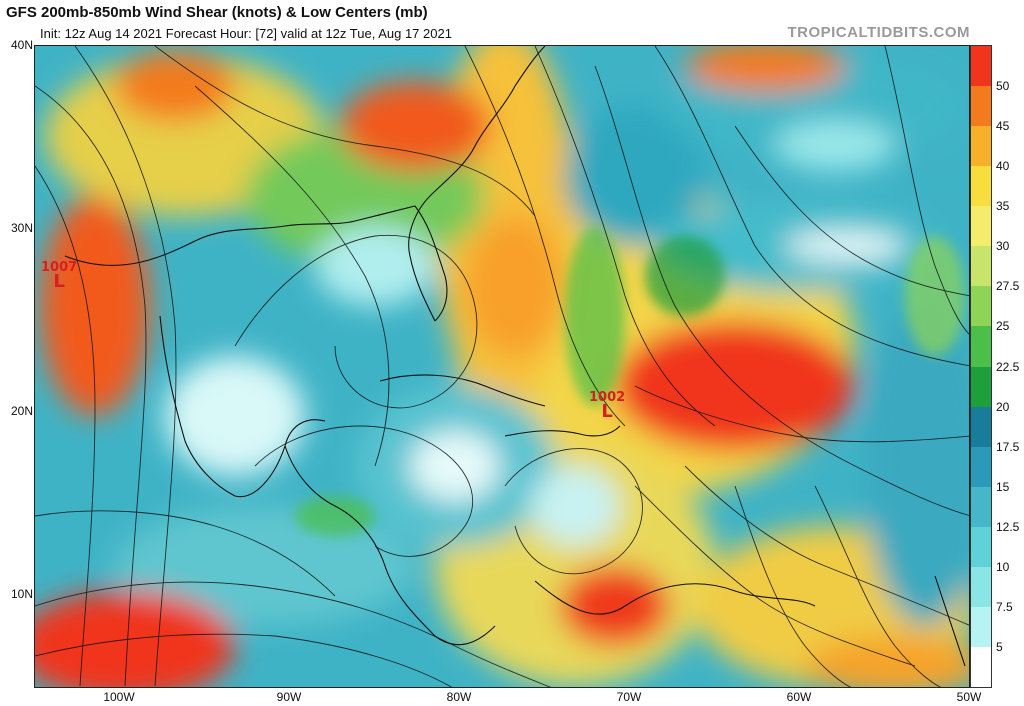 This screenshot has width=1024, height=706. What do you see at coordinates (1004, 606) in the screenshot?
I see `colorbar-label: 7.5` at bounding box center [1004, 606].